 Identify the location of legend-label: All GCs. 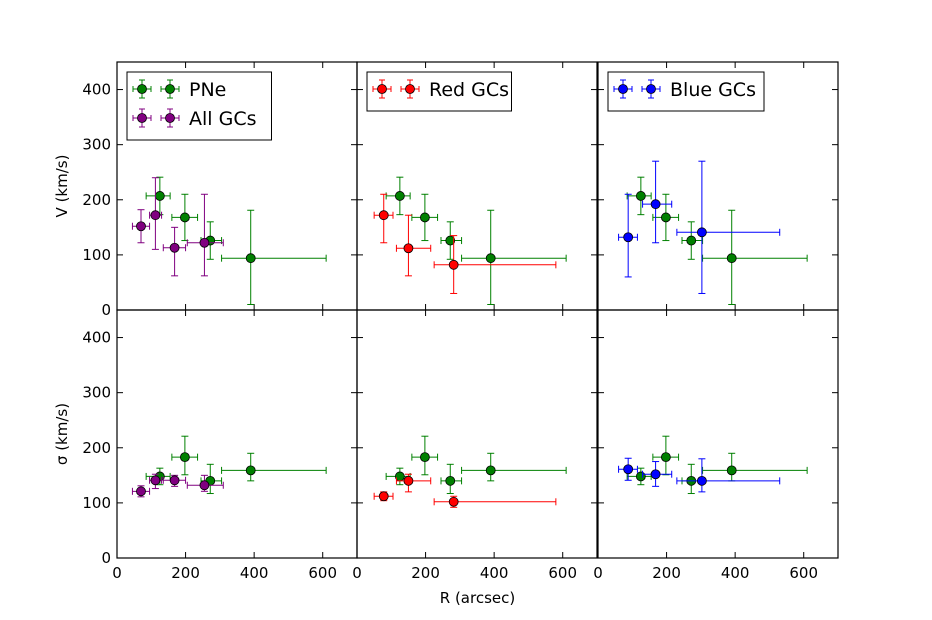
(222, 119).